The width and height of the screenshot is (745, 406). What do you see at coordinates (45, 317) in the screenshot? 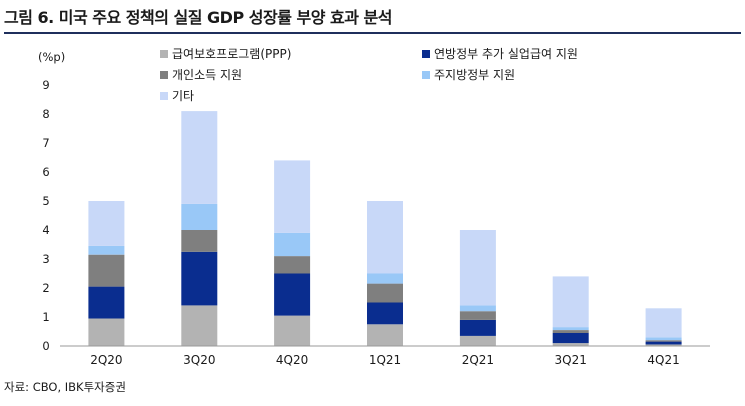
I see `y-tick-label: 1` at bounding box center [45, 317].